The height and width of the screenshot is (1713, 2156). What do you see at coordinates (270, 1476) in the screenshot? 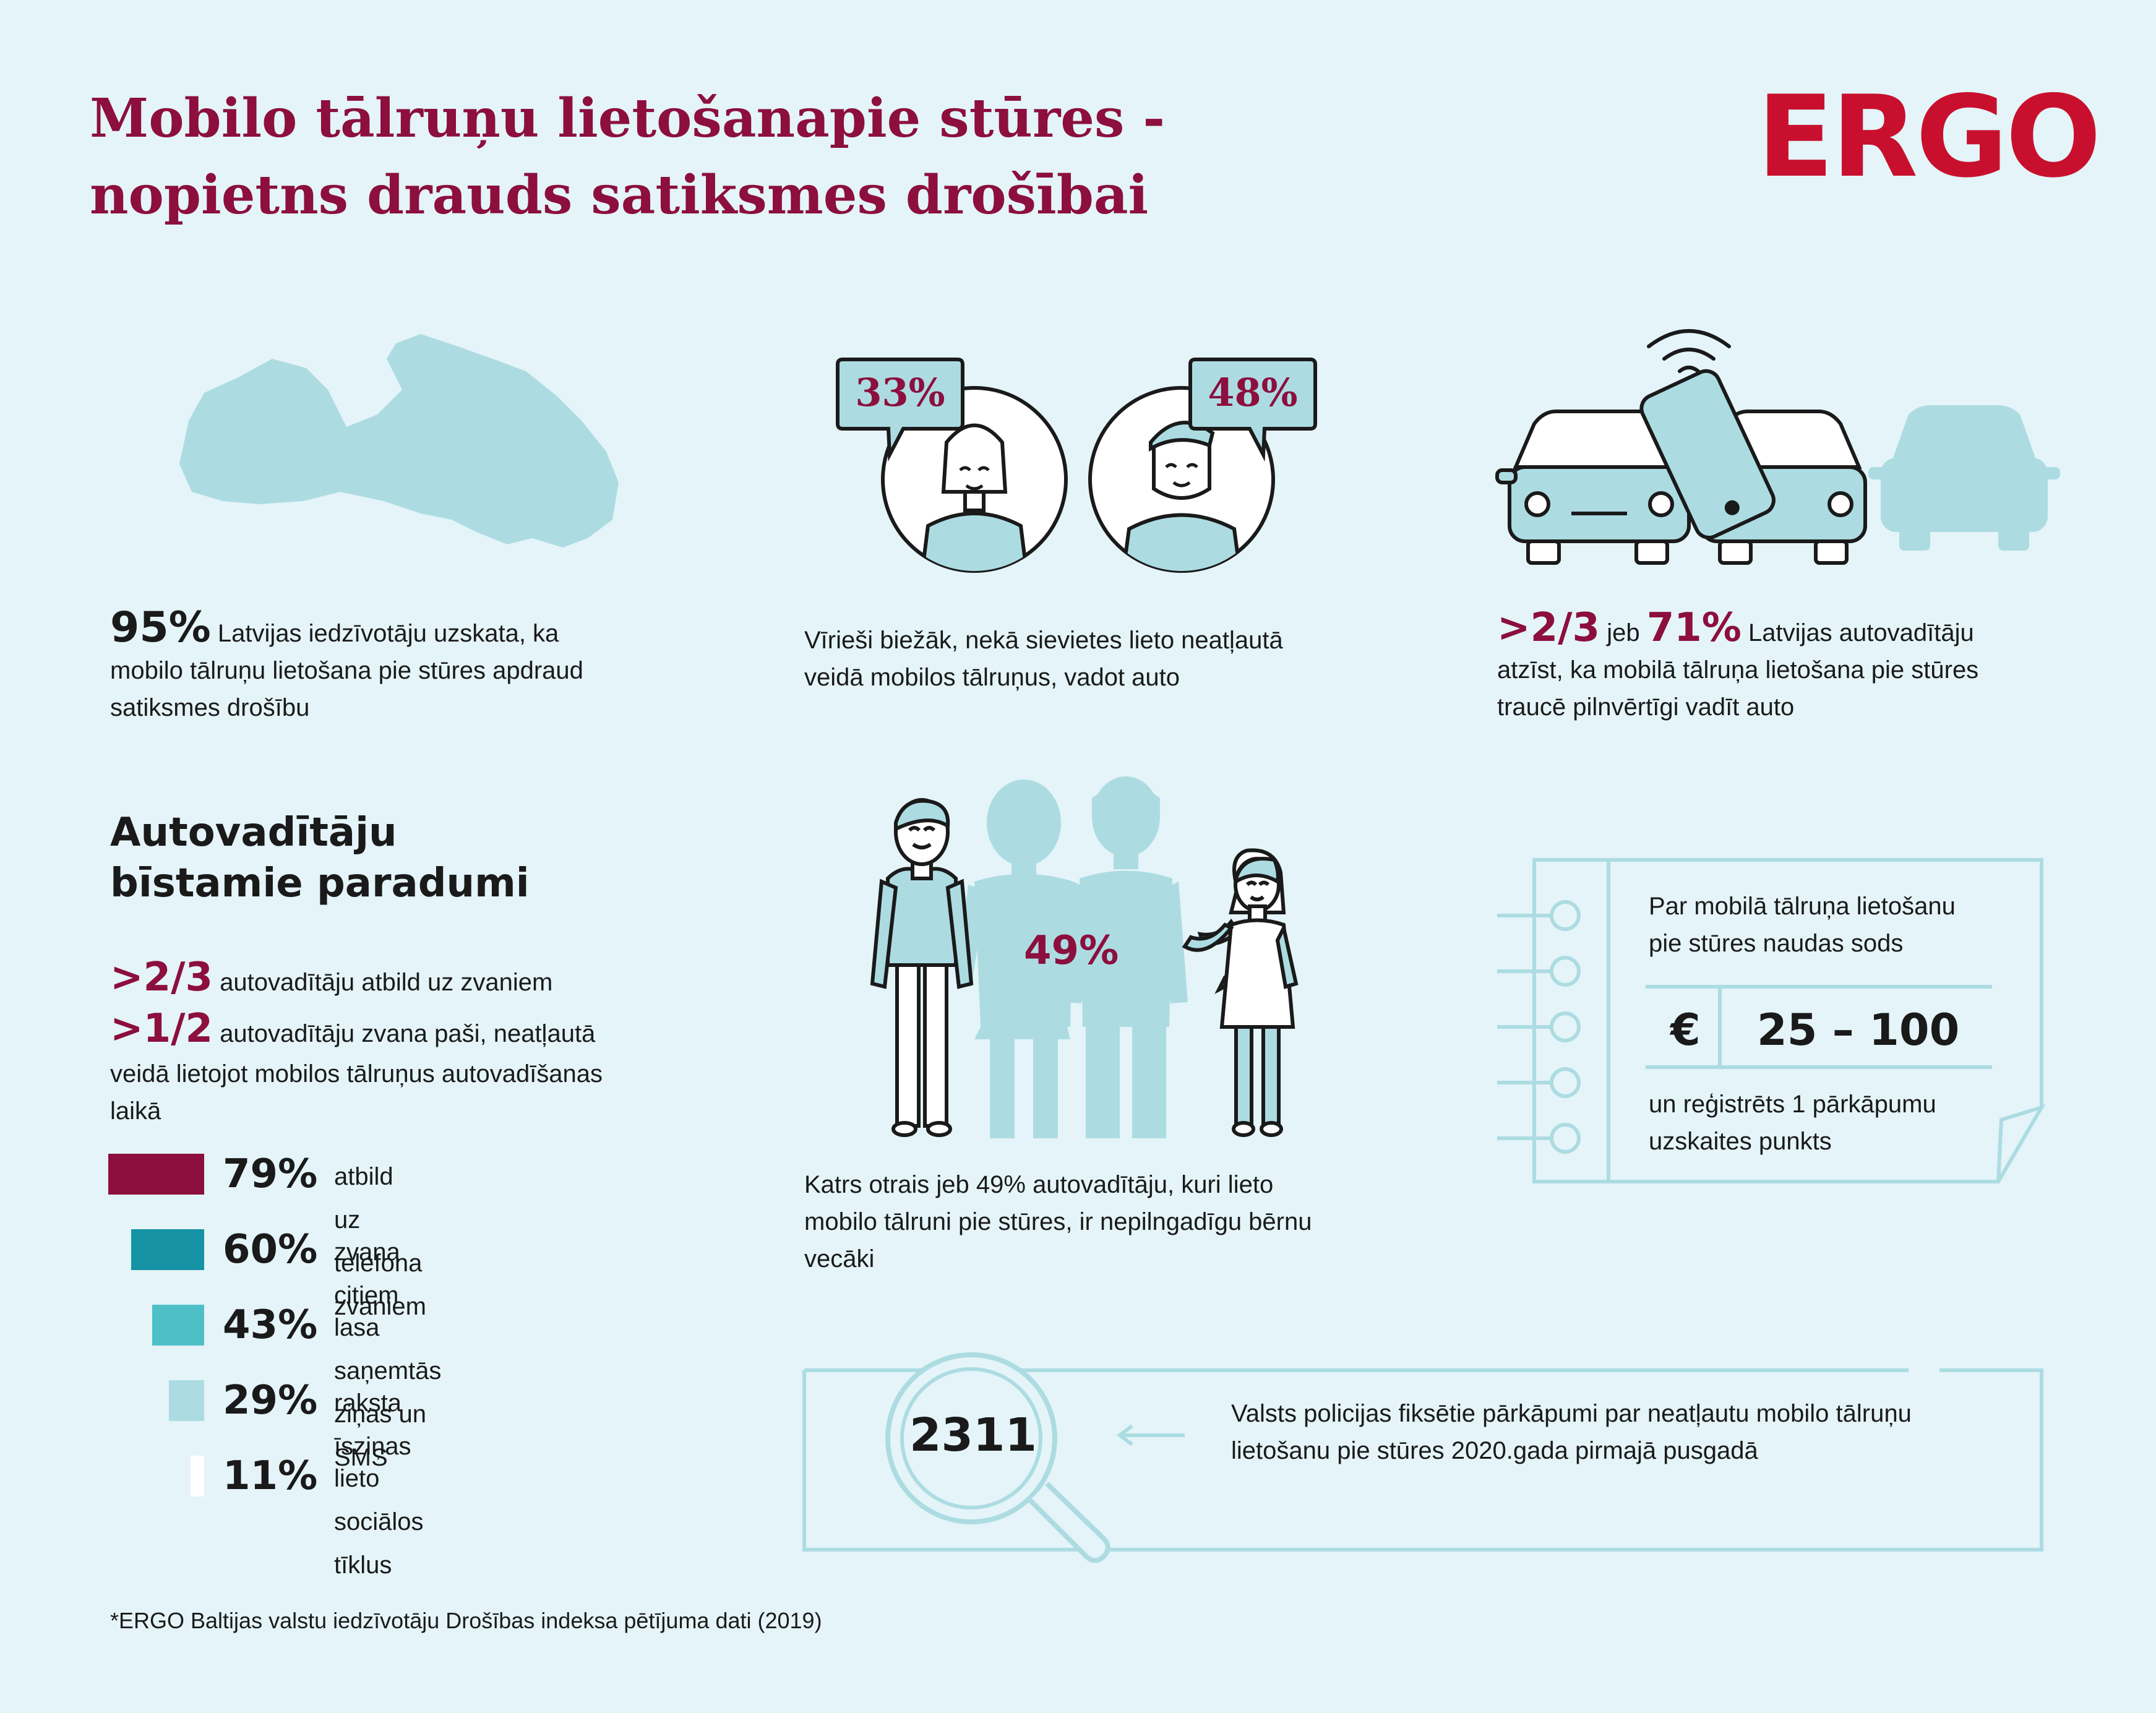
I see `habit-bar-pct: 11%` at bounding box center [270, 1476].